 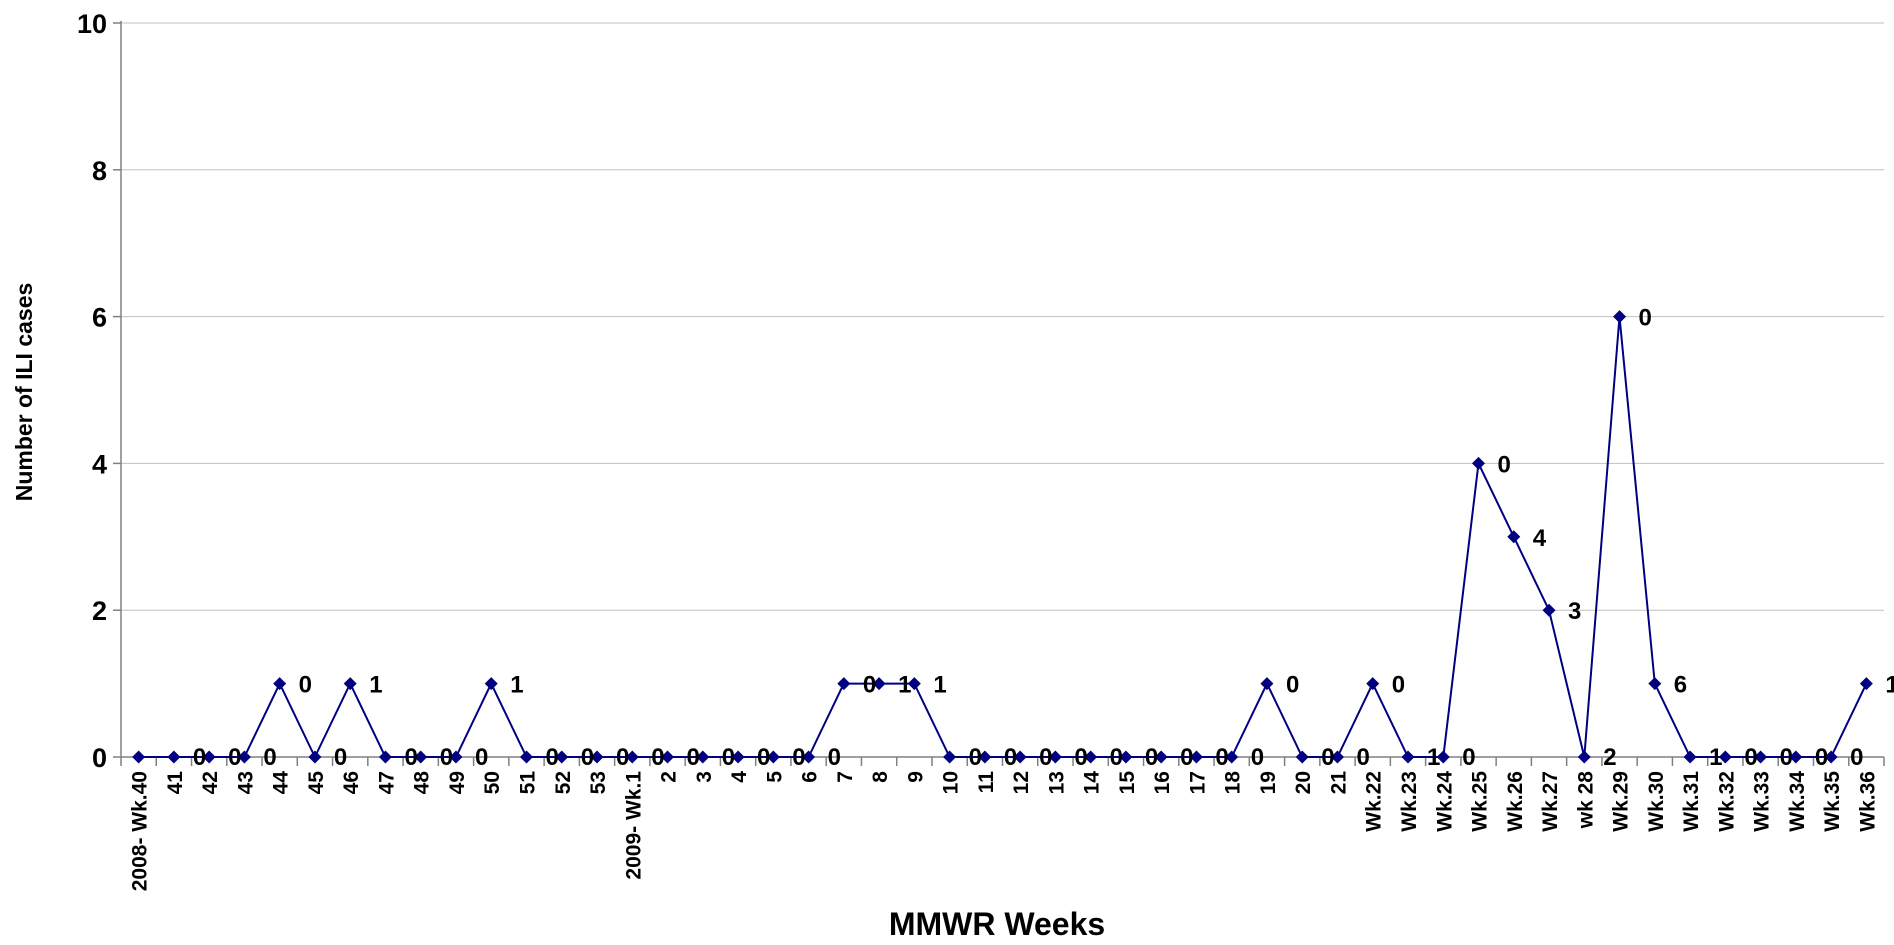 What do you see at coordinates (1691, 801) in the screenshot?
I see `x-tick-label: Wk.31` at bounding box center [1691, 801].